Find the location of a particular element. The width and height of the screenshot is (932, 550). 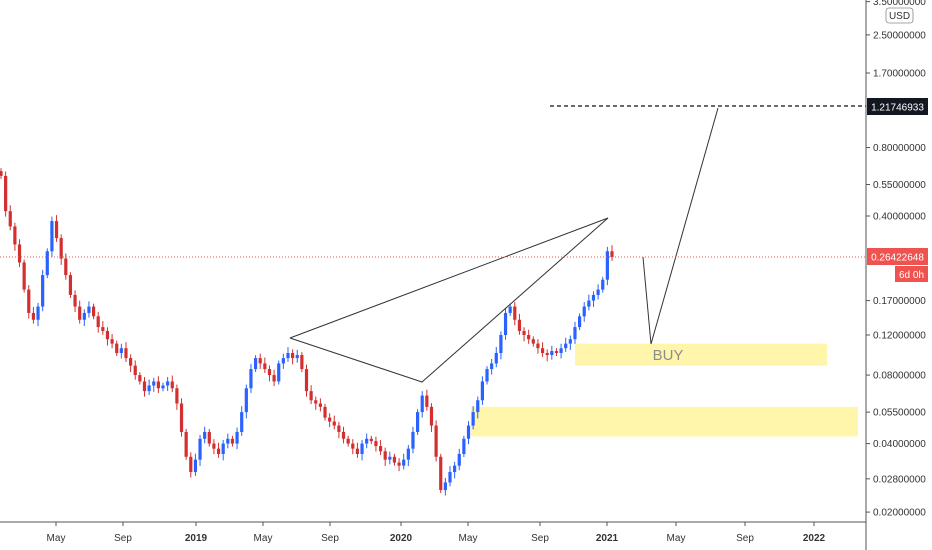

price-tick-label-4: 0.55000000 is located at coordinates (899, 185).